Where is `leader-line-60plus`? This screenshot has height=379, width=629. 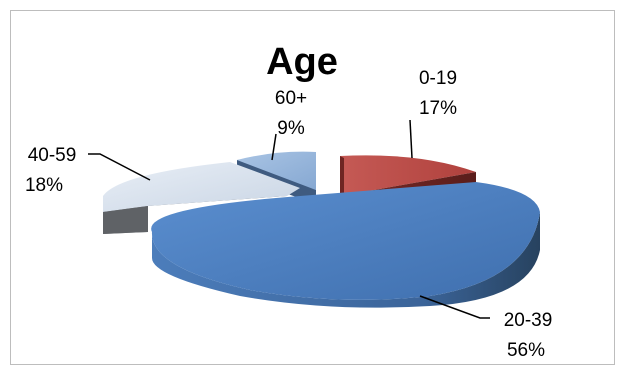
leader-line-60plus is located at coordinates (274, 147).